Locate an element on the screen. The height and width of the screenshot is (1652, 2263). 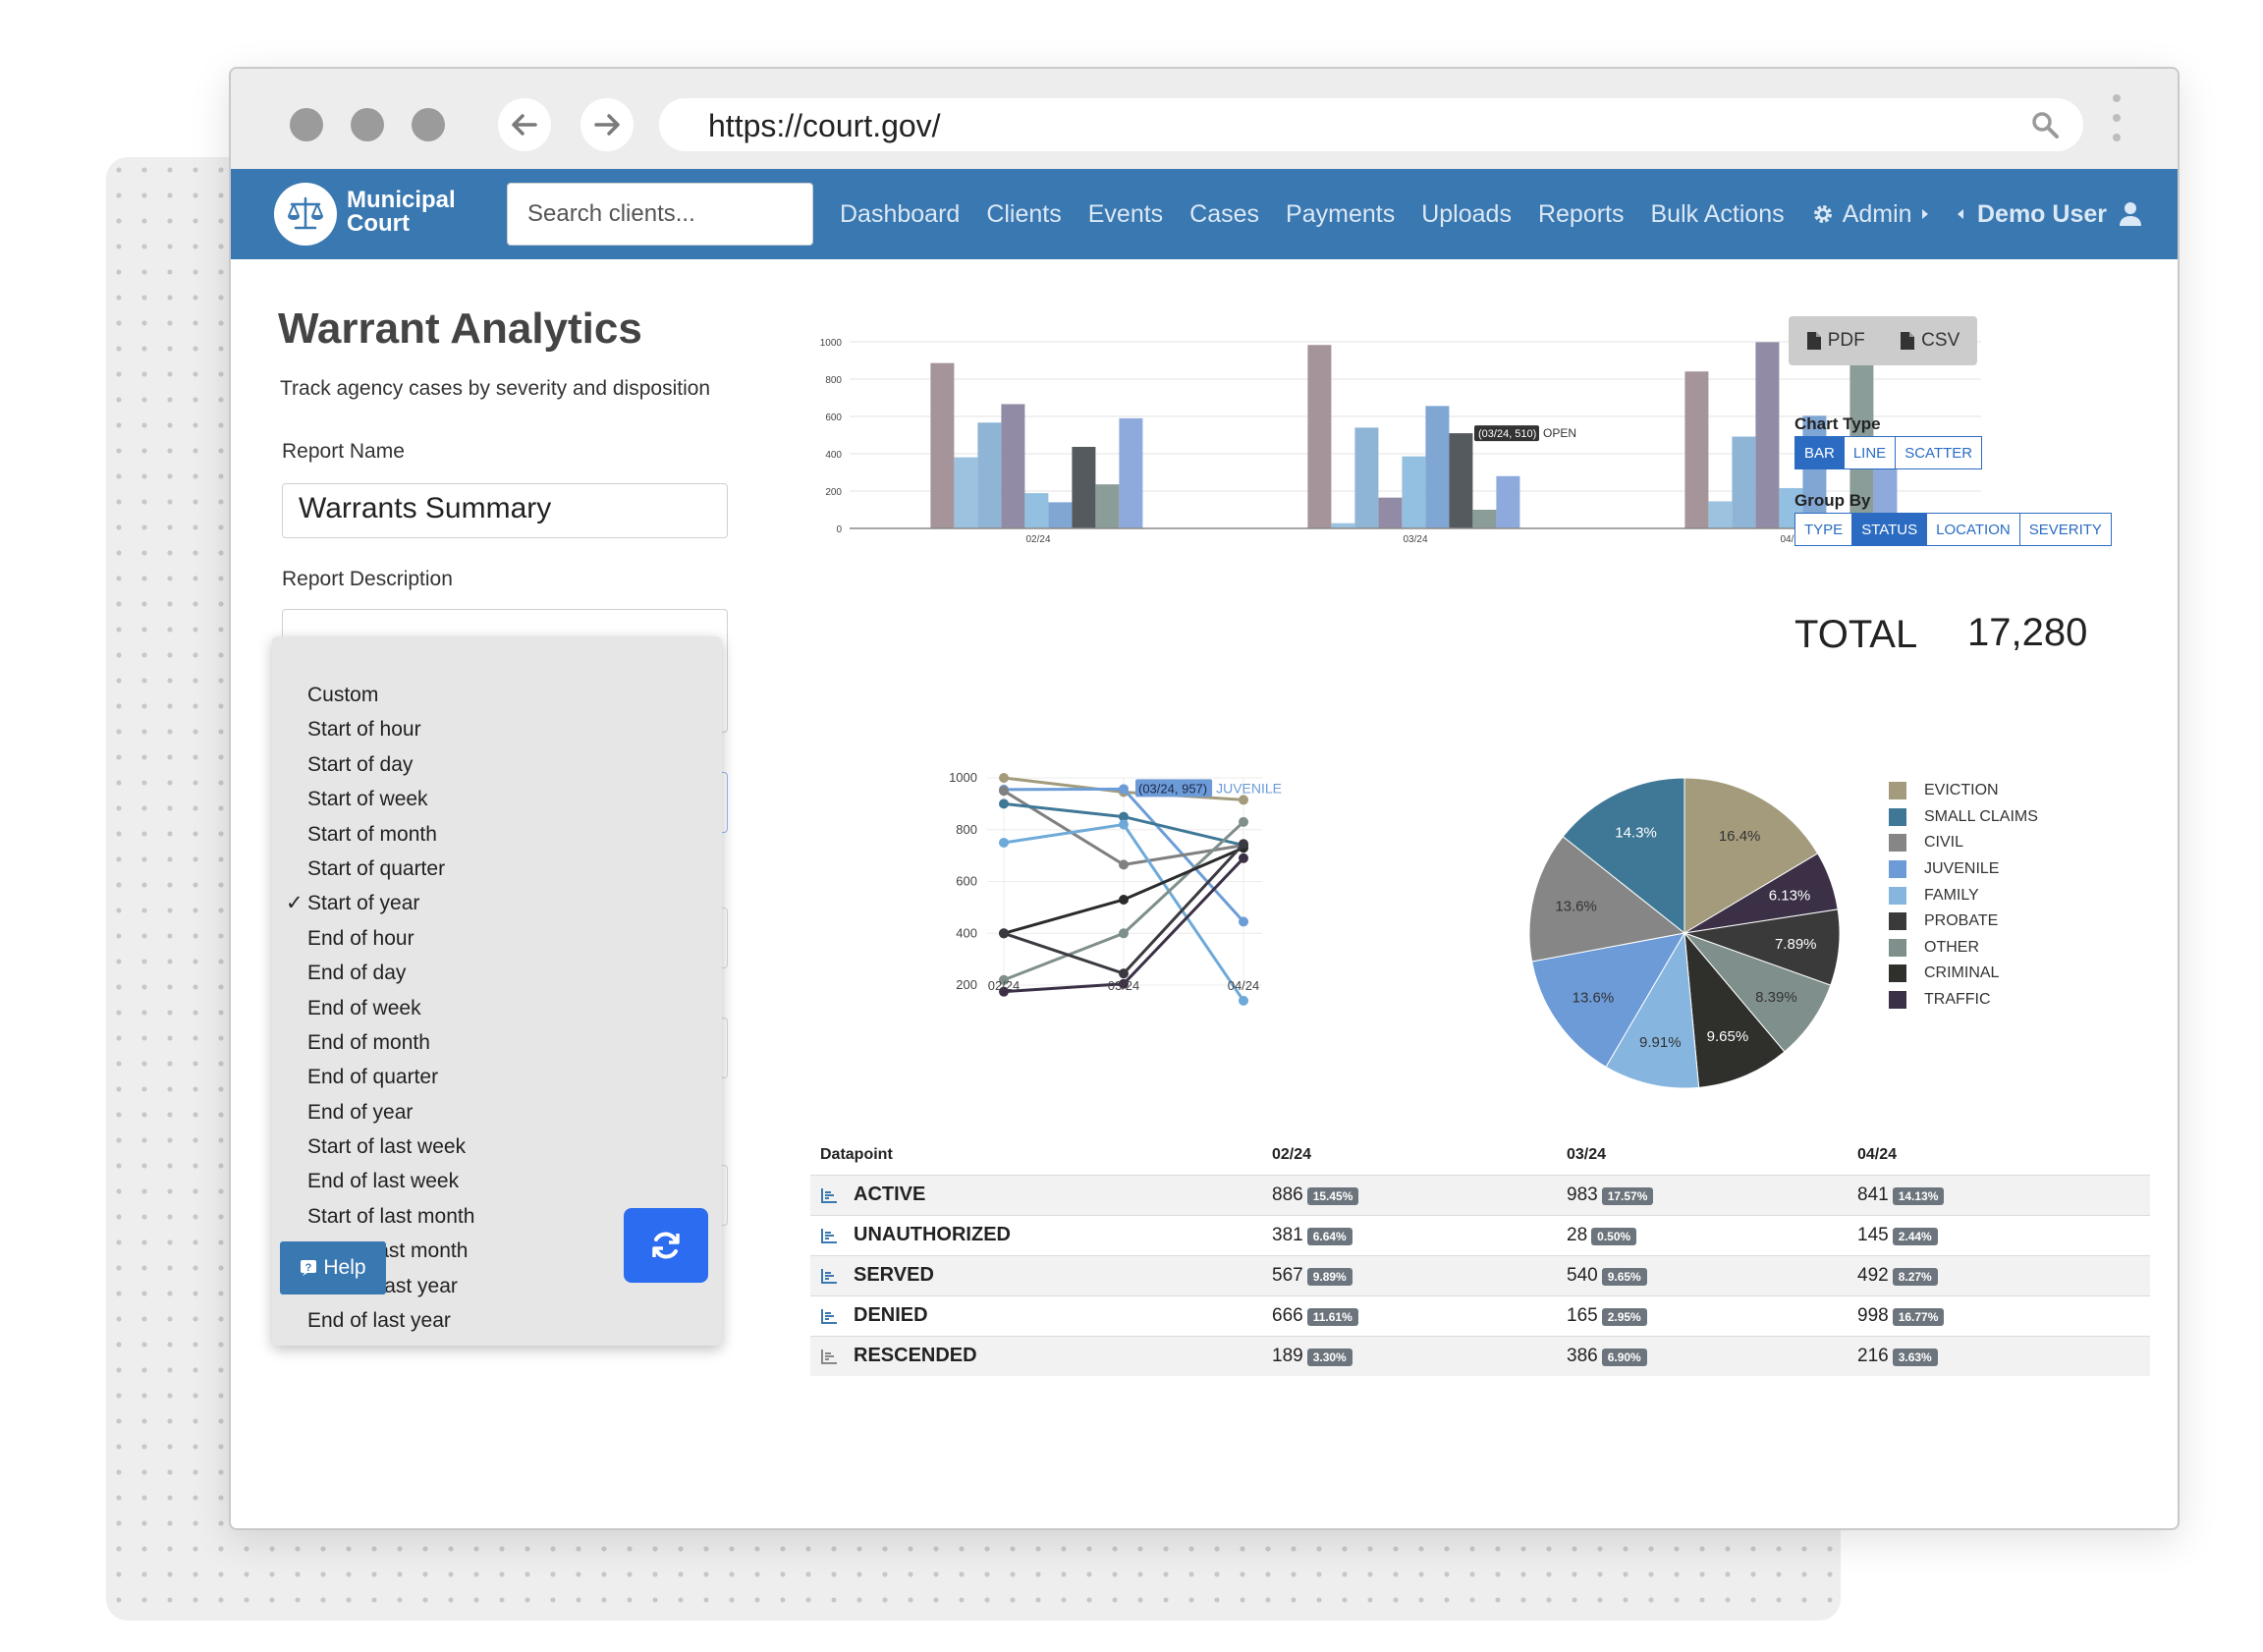
dropdown-option: End of last week is located at coordinates (497, 1181).